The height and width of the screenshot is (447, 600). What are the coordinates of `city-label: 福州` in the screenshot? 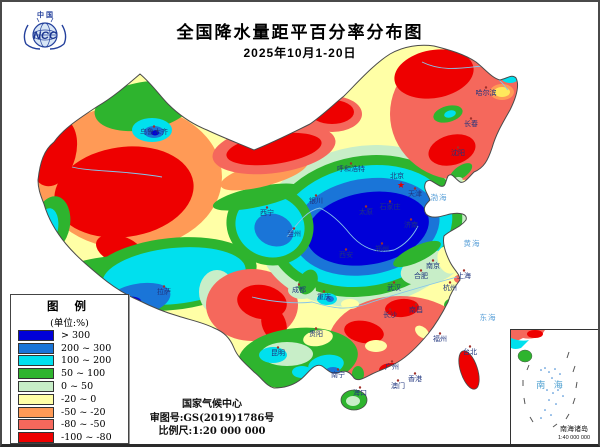 It's located at (440, 338).